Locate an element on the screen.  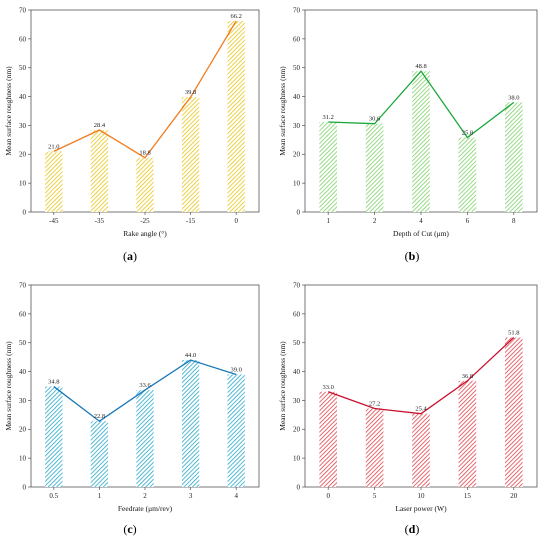
panel-label: (d) is located at coordinates (412, 529).